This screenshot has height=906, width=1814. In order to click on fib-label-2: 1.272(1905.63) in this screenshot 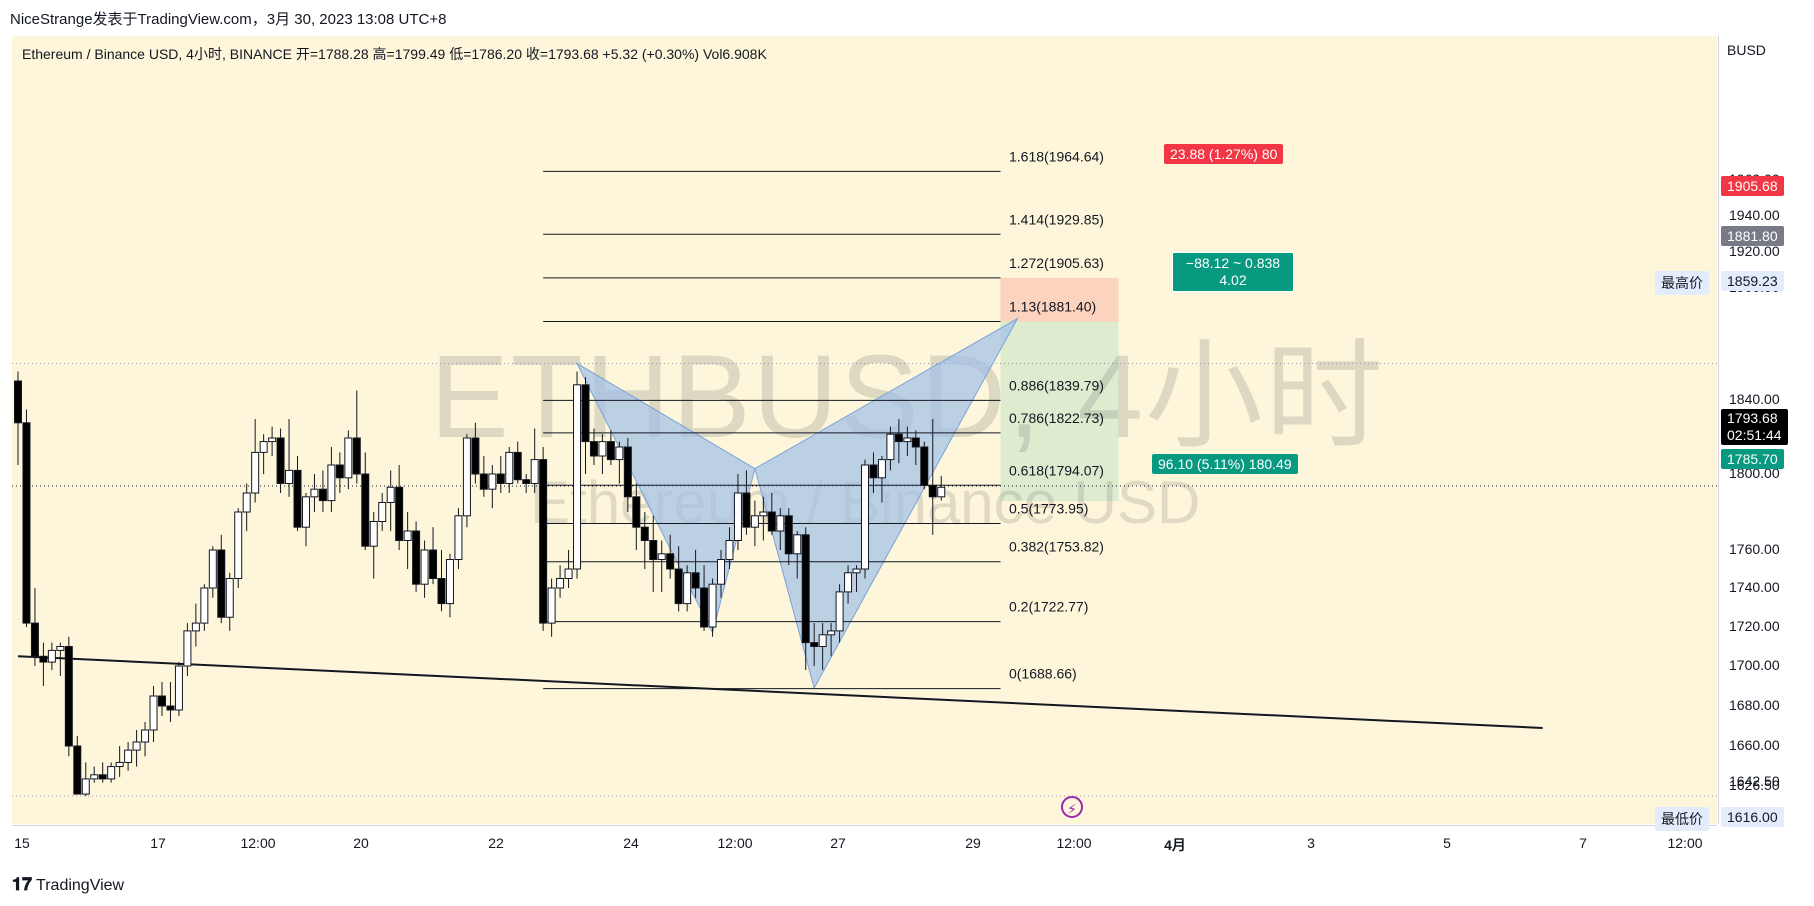, I will do `click(1056, 263)`.